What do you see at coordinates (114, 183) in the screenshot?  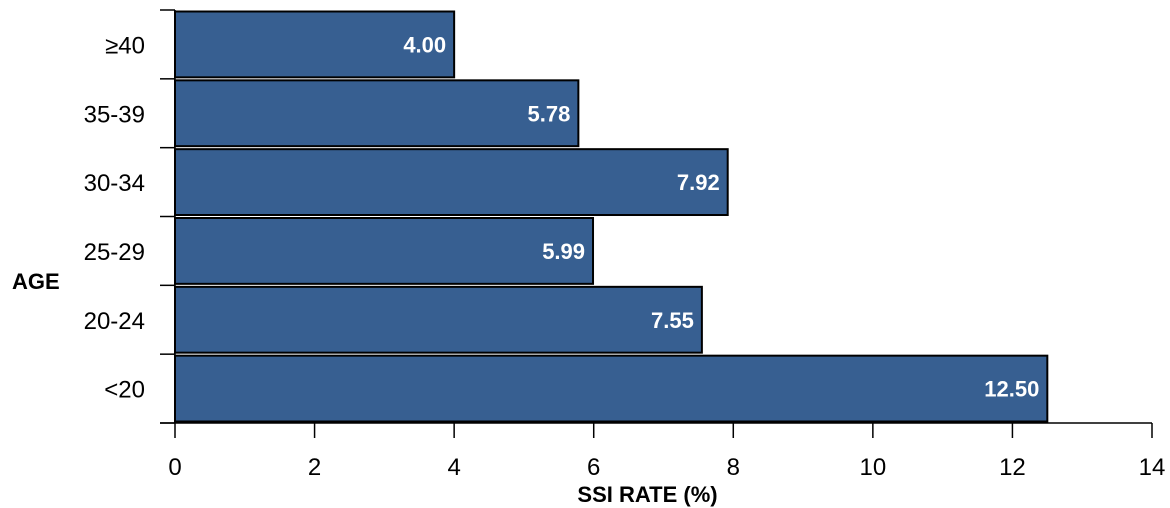 I see `y-tick-label: 30-34` at bounding box center [114, 183].